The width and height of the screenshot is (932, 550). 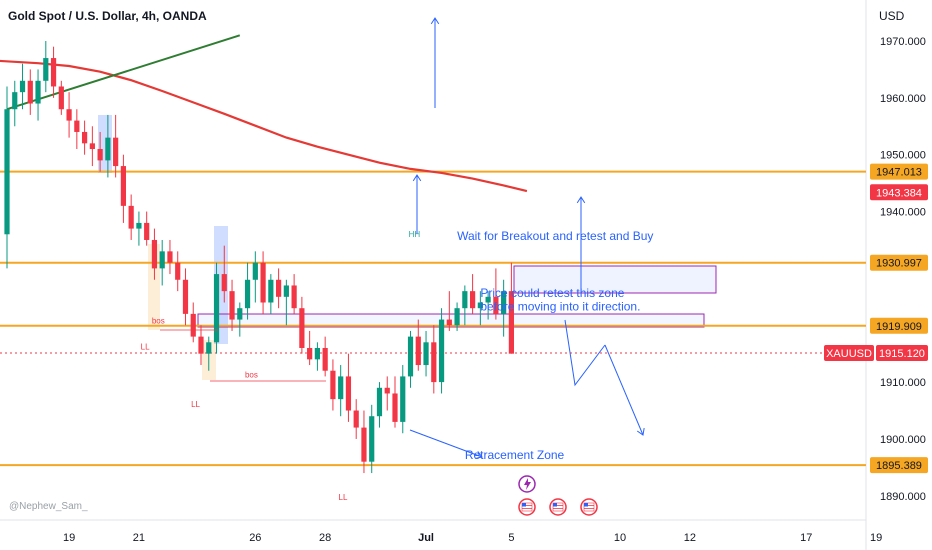 I want to click on price-tick-label: 1900.000, so click(x=903, y=440).